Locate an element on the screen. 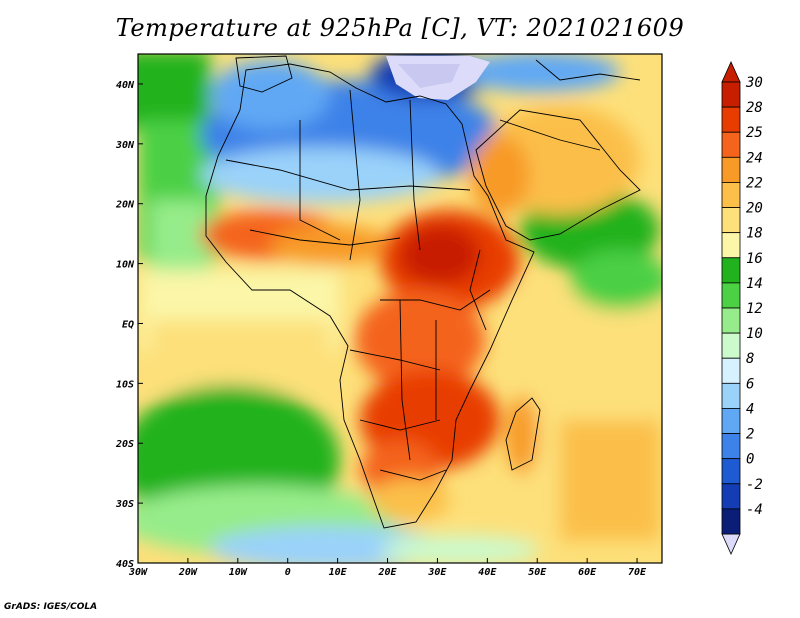  colorbar-label: 20 is located at coordinates (754, 209).